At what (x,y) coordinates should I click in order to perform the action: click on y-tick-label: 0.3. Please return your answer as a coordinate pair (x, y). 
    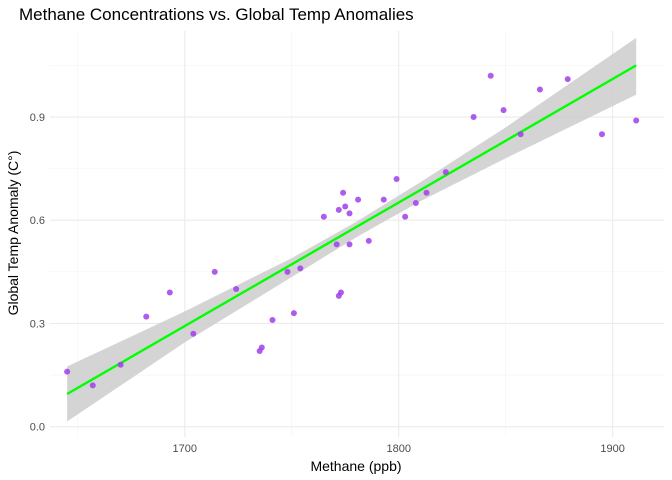
    Looking at the image, I should click on (37, 324).